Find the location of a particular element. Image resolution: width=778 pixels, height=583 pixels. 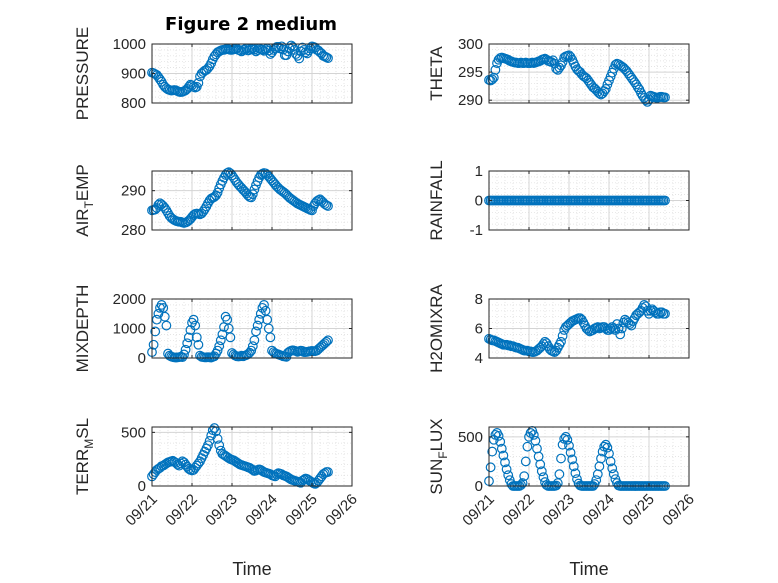

y-tick-label: 1 is located at coordinates (479, 171).